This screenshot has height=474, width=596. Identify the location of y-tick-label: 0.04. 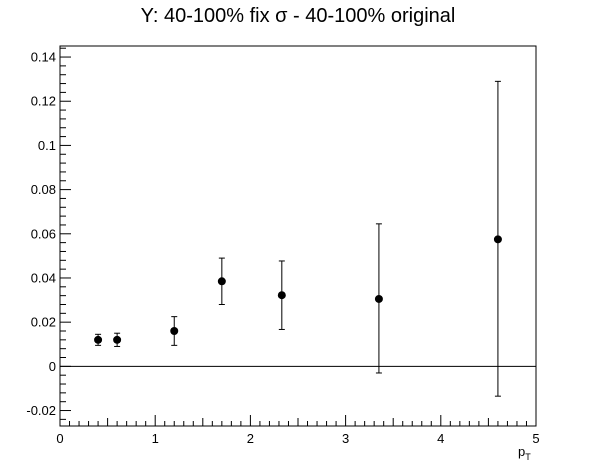
(43, 277).